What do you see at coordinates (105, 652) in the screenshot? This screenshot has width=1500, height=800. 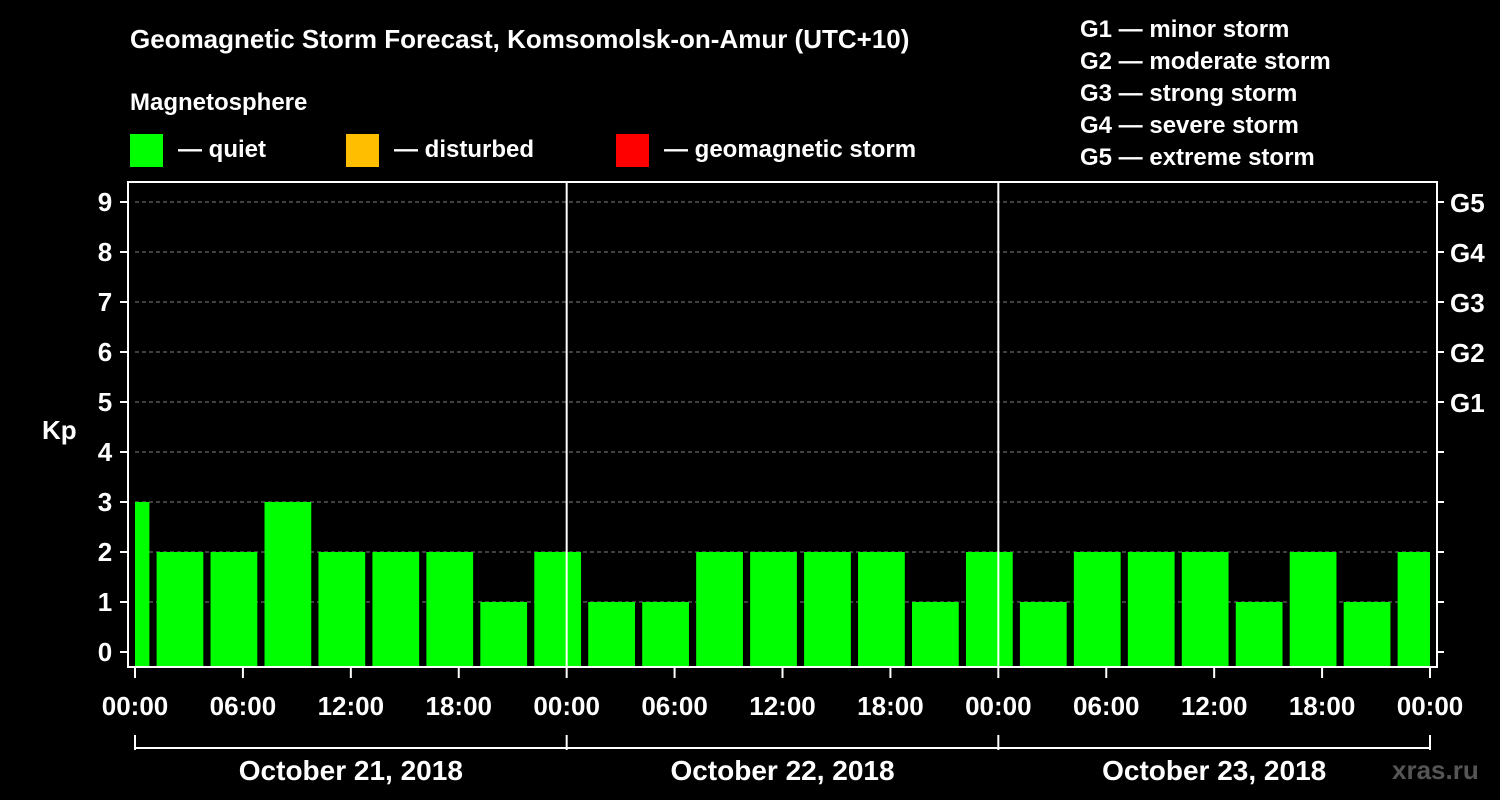 I see `y-tick-label: 0` at bounding box center [105, 652].